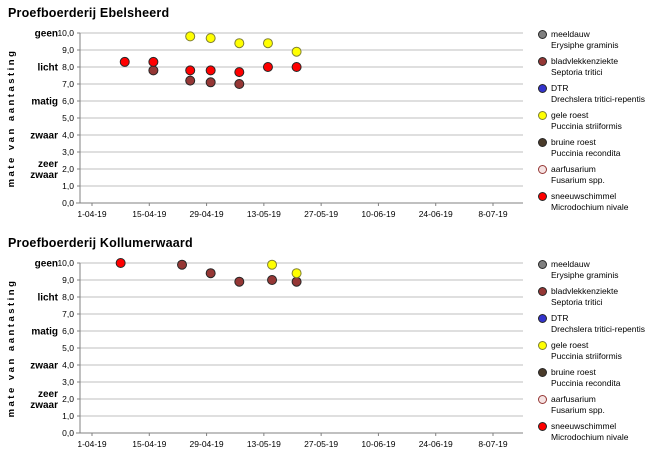 This screenshot has width=670, height=460. What do you see at coordinates (89, 13) in the screenshot?
I see `chart-title: Proefboerderij Ebelsheerd` at bounding box center [89, 13].